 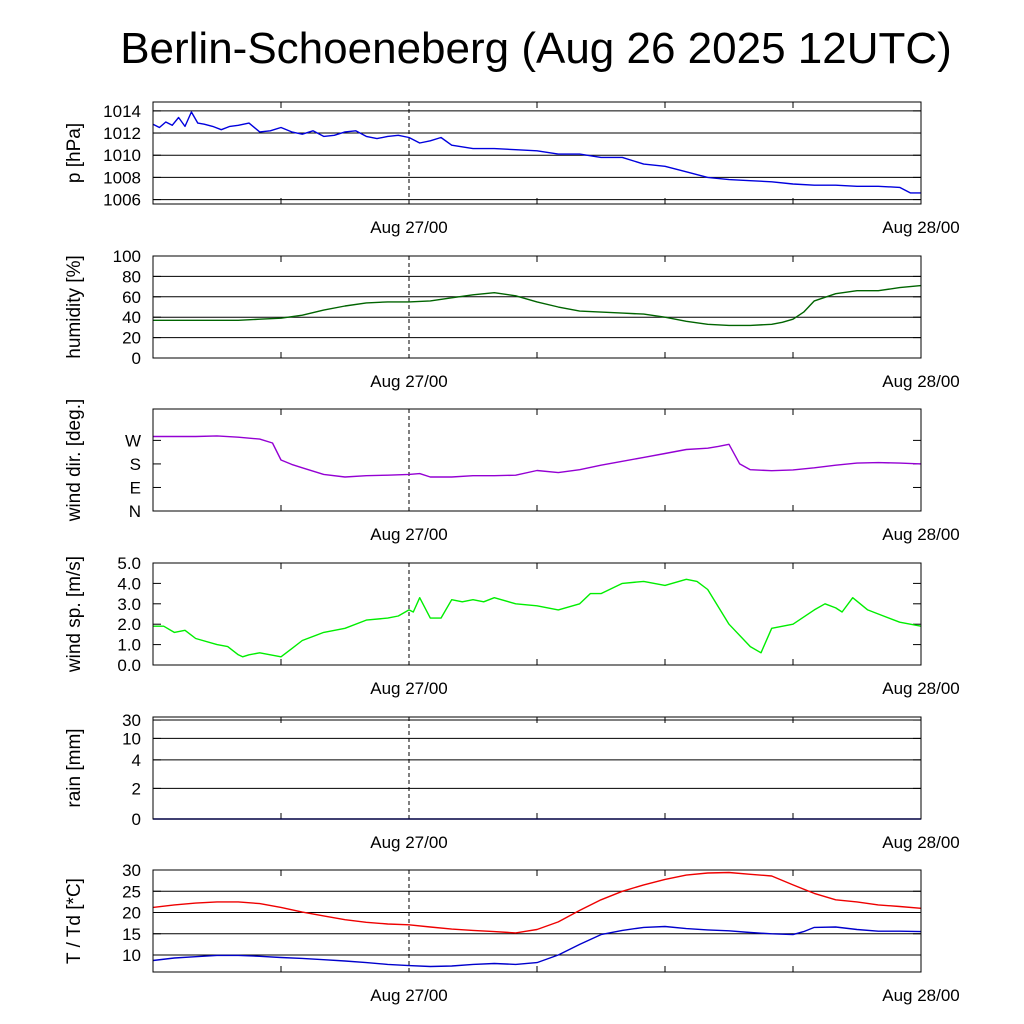 What do you see at coordinates (129, 645) in the screenshot?
I see `y-tick-label: 1.0` at bounding box center [129, 645].